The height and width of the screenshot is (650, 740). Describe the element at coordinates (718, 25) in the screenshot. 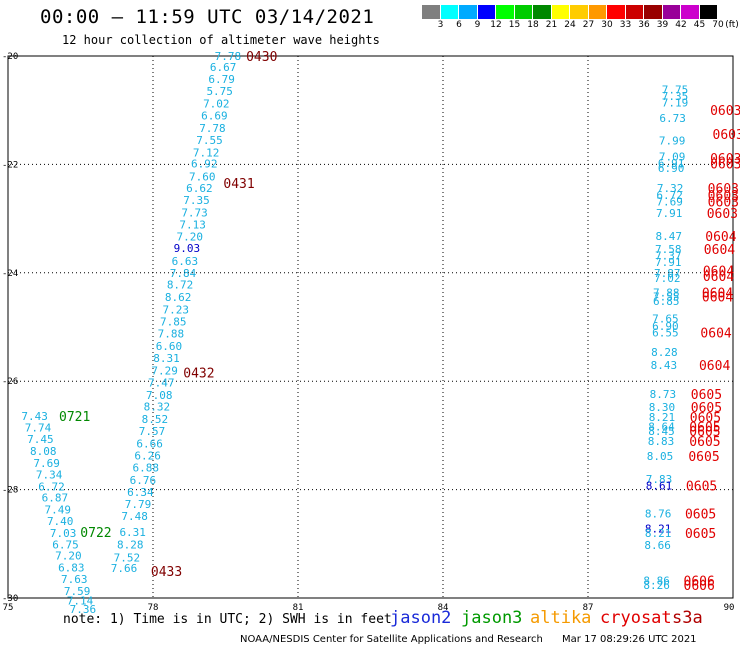

I see `legend-label: 70` at that location.